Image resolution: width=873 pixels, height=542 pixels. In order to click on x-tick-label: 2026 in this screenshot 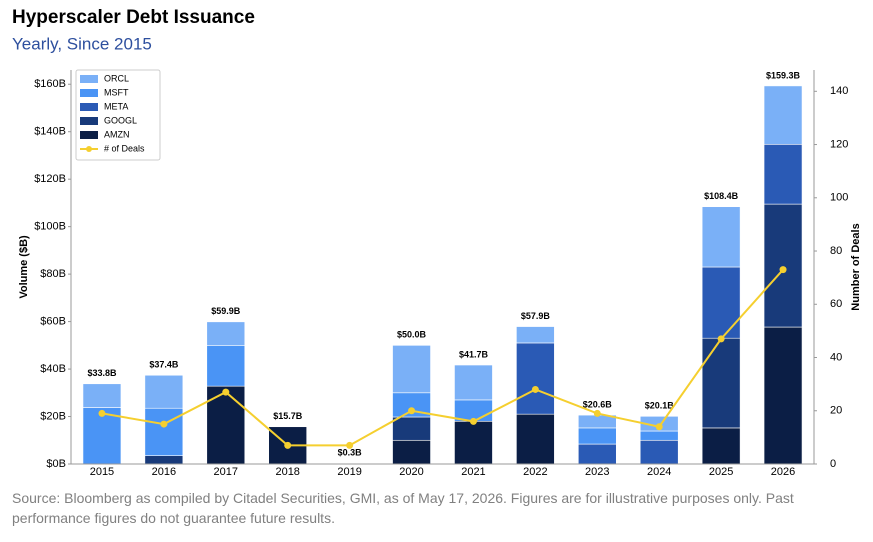, I will do `click(783, 472)`.